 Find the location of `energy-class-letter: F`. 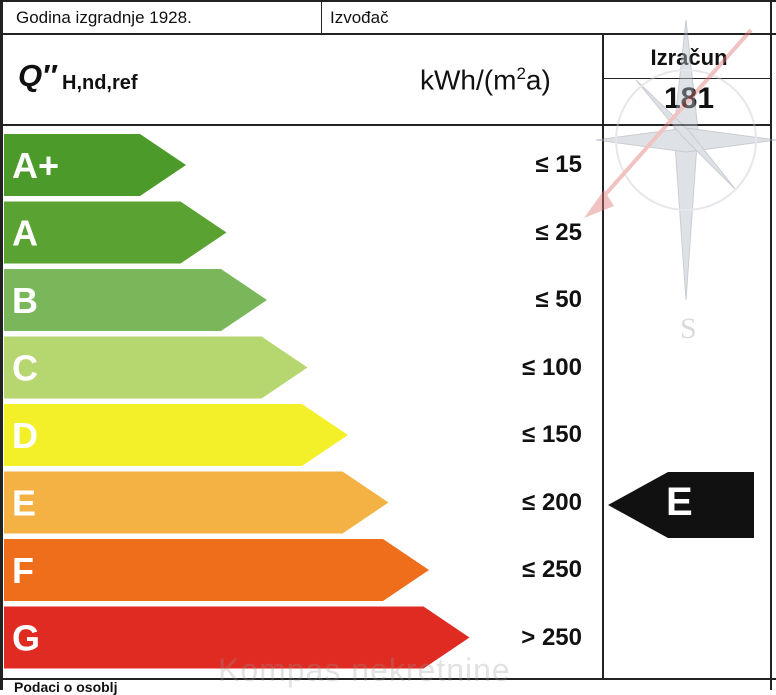

energy-class-letter: F is located at coordinates (23, 570).